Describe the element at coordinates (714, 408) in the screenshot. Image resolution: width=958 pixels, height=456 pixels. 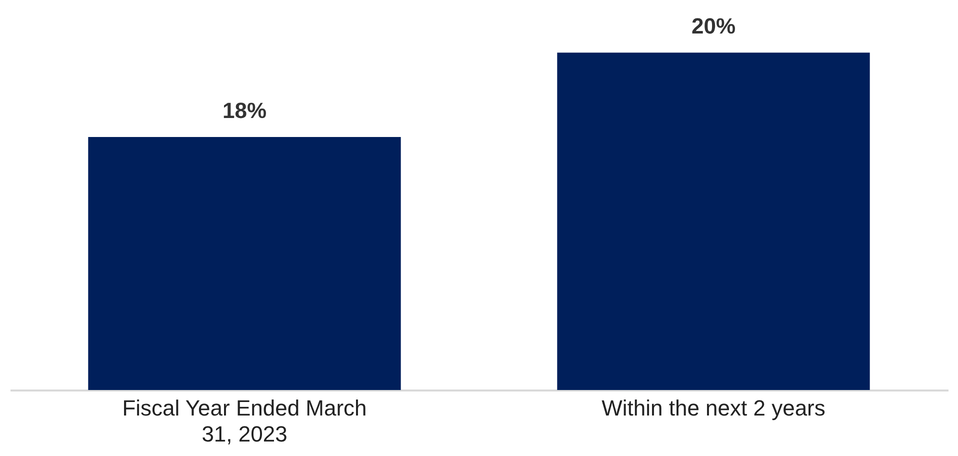
I see `x-tick-label: Within the next 2 years` at that location.